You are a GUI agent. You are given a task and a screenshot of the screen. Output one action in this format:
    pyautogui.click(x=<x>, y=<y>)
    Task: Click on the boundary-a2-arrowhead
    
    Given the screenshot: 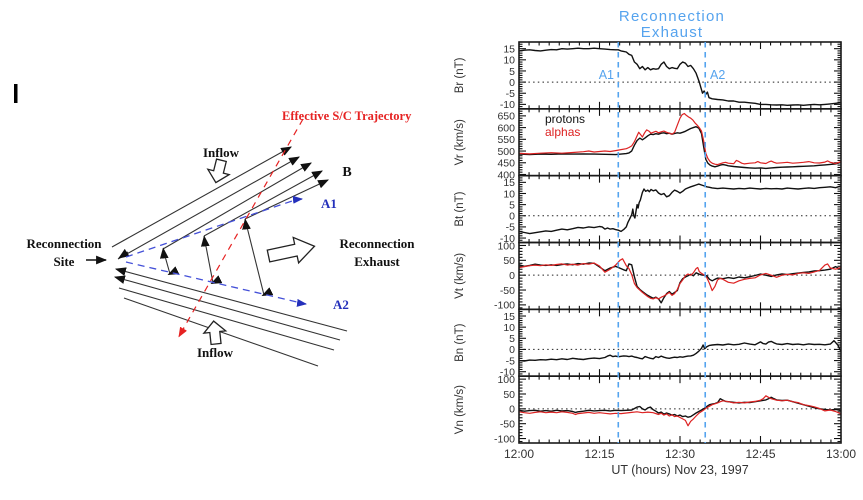 What is the action you would take?
    pyautogui.click(x=301, y=302)
    